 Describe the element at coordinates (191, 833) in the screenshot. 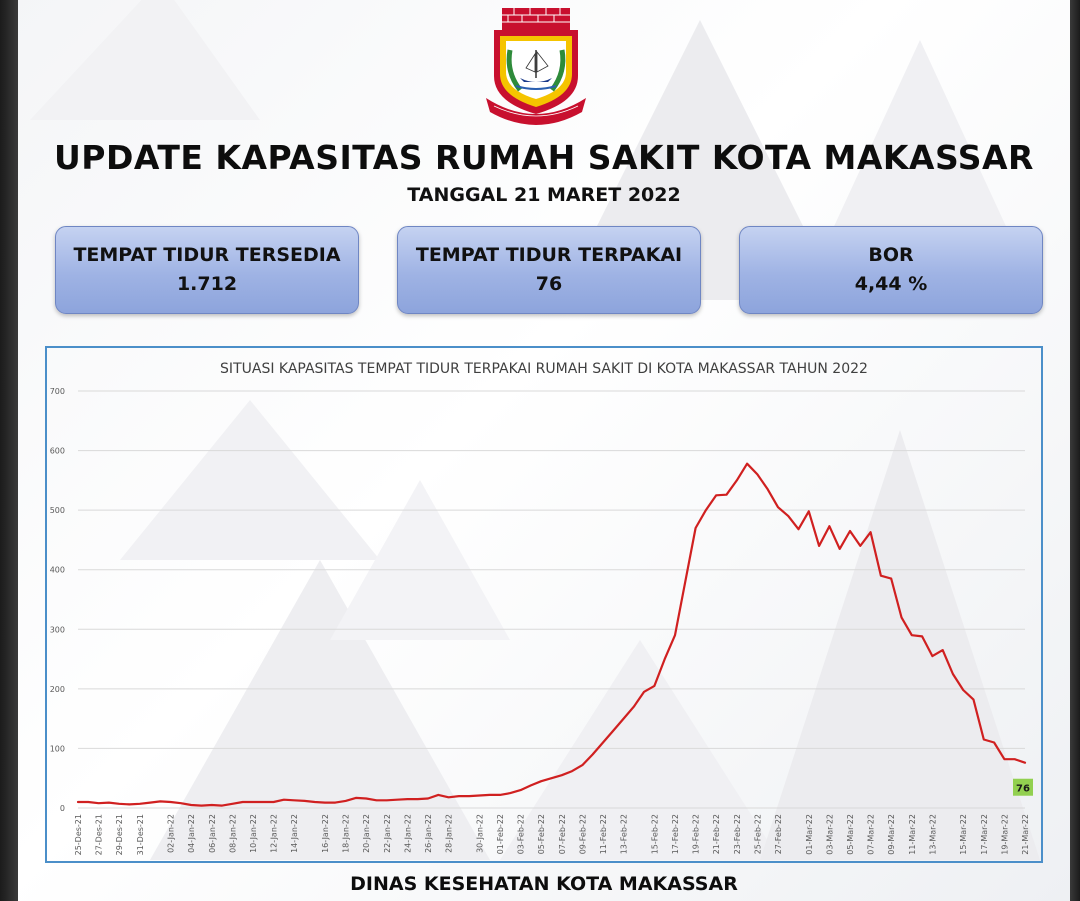

I see `x-tick-label: 04-Jan-22` at that location.